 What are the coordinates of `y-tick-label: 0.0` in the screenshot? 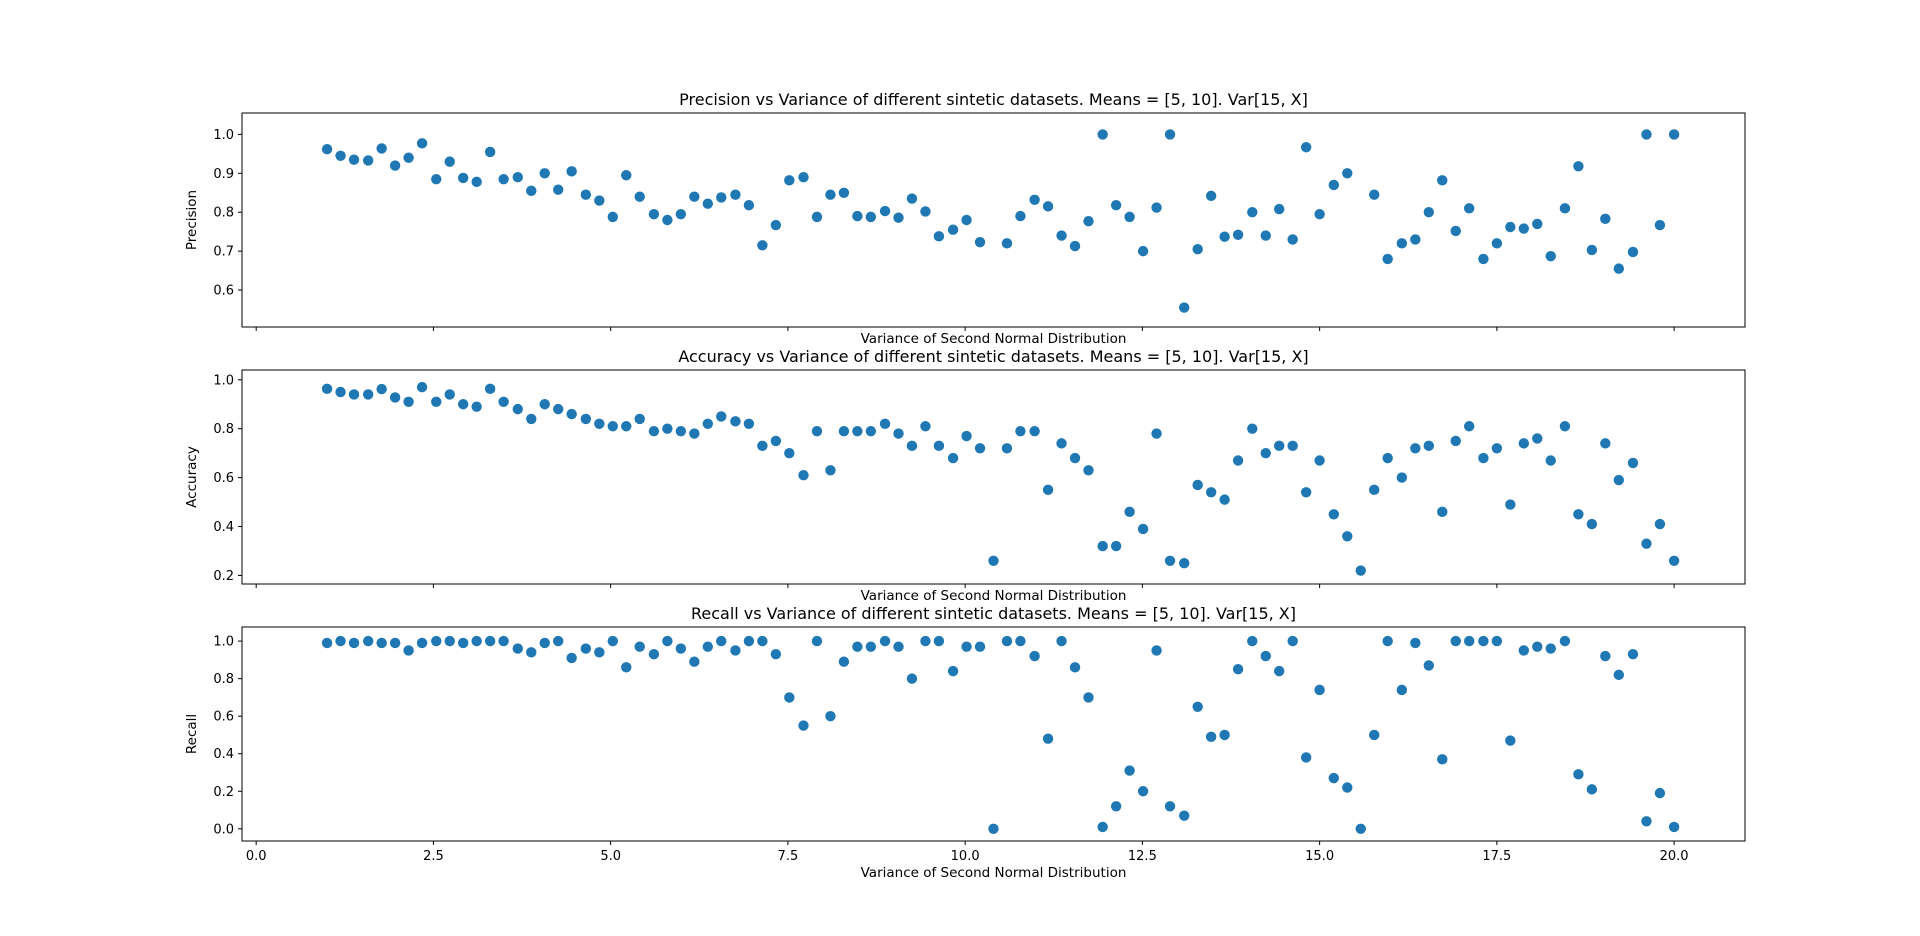 It's located at (223, 829).